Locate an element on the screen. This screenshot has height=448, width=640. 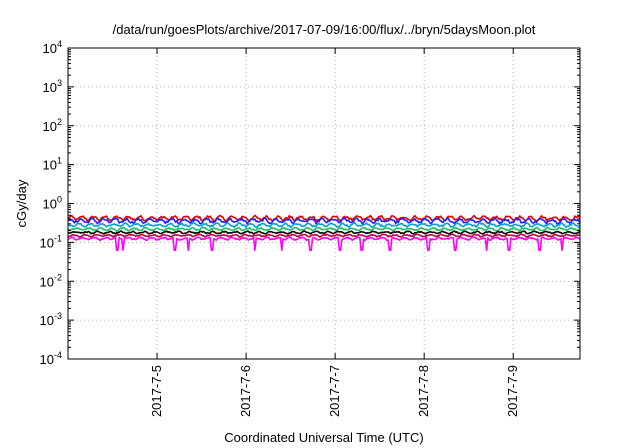
x-tick-label: 2017-7-5 is located at coordinates (156, 391).